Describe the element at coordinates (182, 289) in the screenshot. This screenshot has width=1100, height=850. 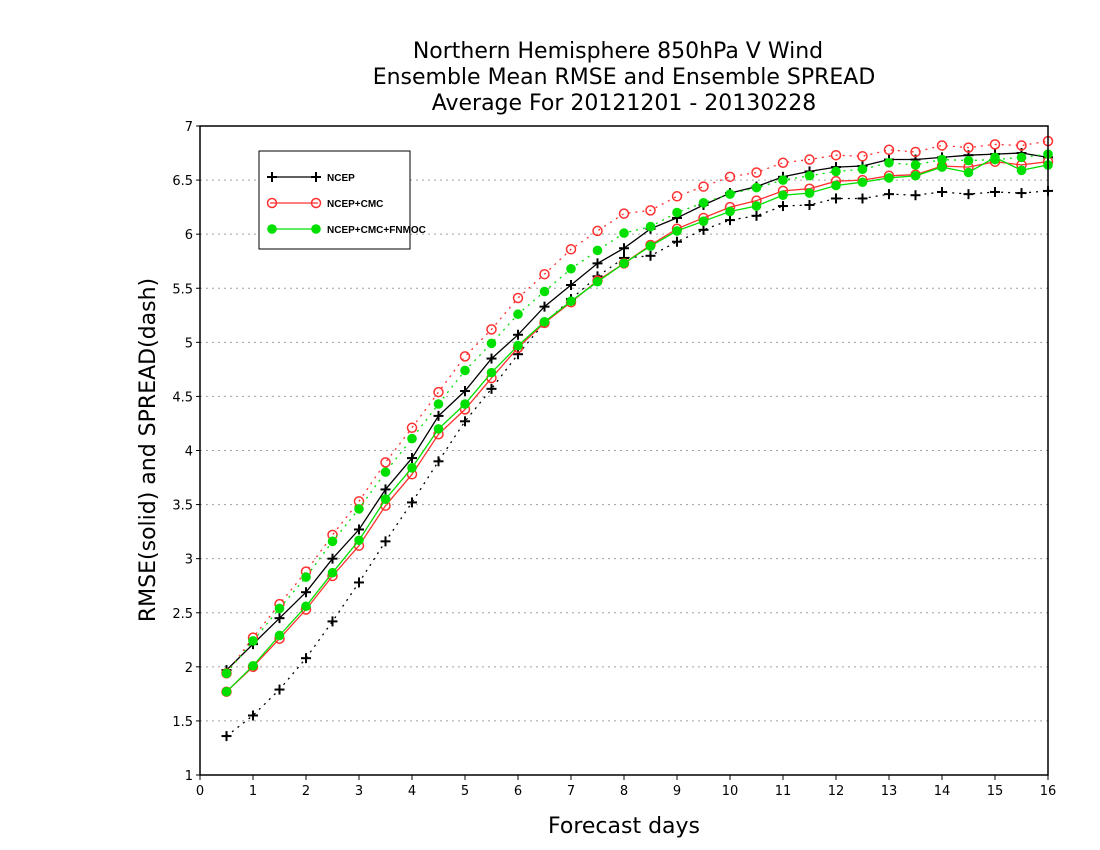
I see `y-tick-label: 5.5` at that location.